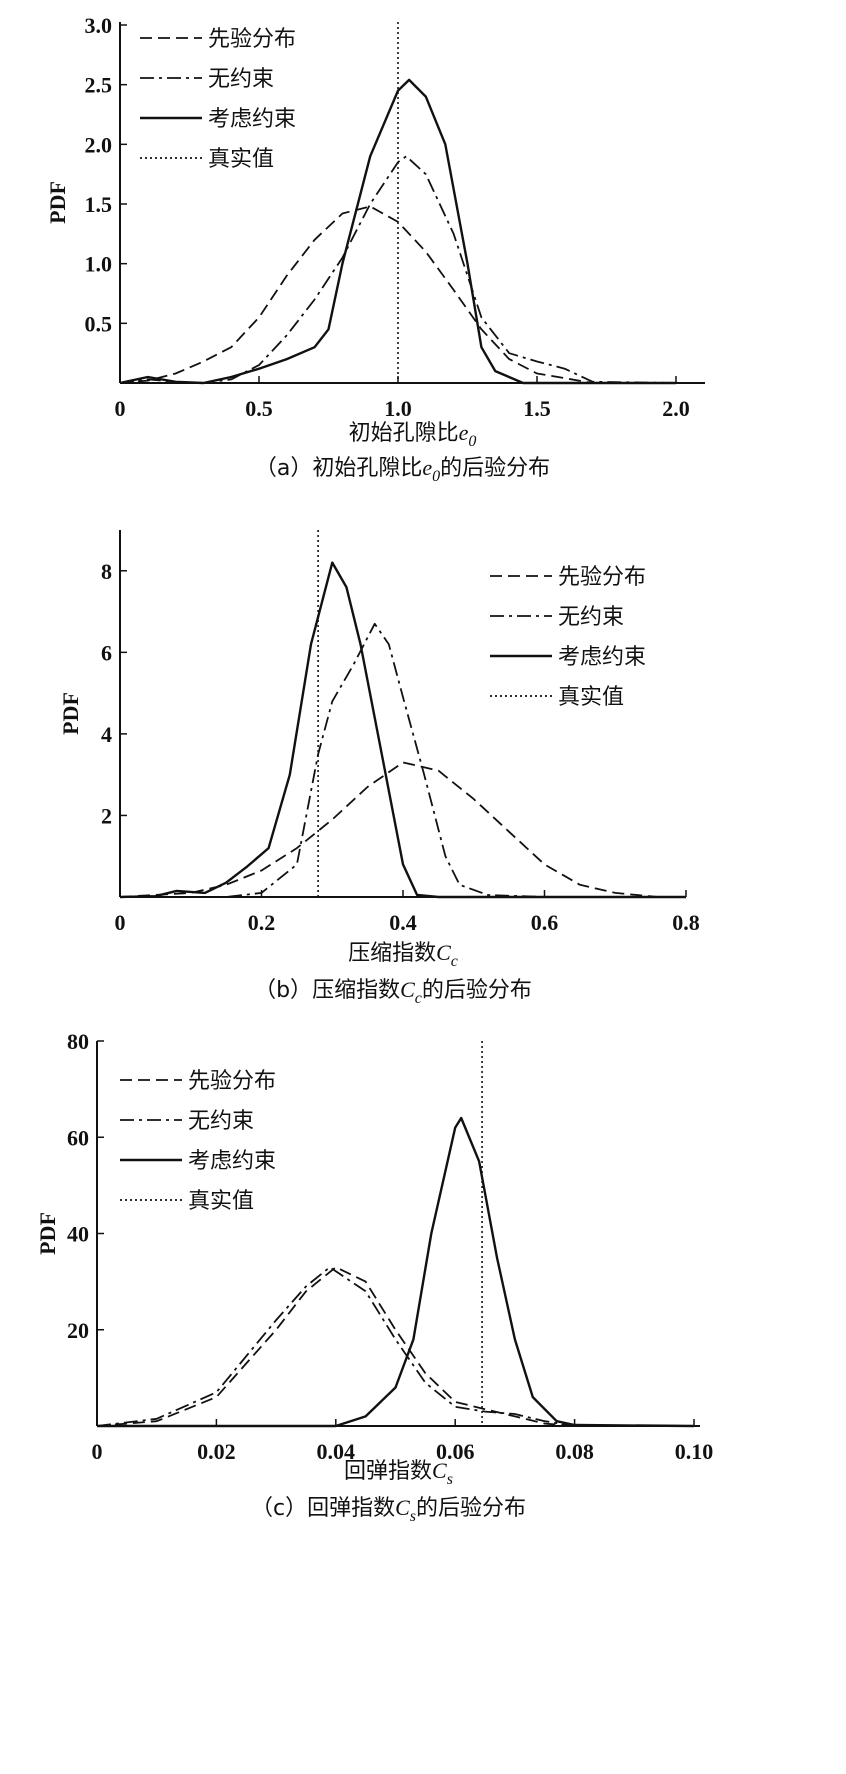 The width and height of the screenshot is (846, 1774). What do you see at coordinates (99, 264) in the screenshot?
I see `y-tick-label: 1.0` at bounding box center [99, 264].